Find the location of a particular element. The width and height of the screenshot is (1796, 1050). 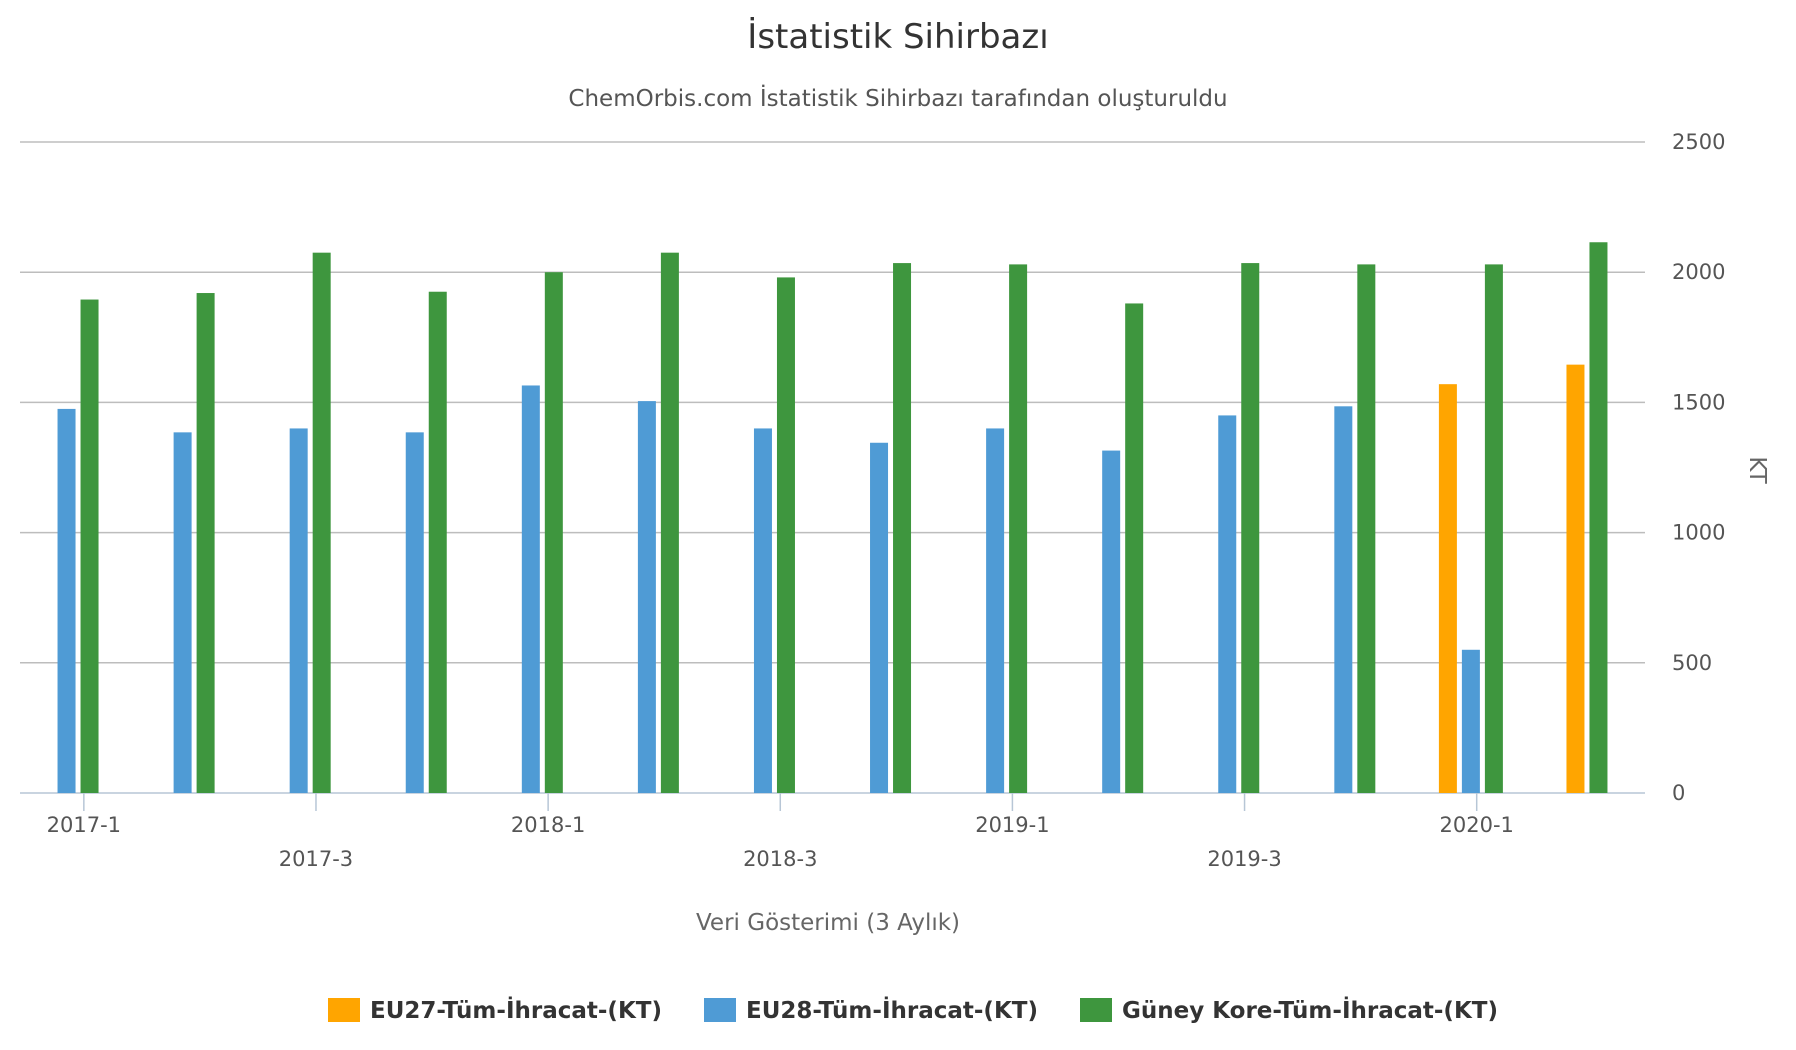

x-tick-label: 2020-1 is located at coordinates (1477, 825).